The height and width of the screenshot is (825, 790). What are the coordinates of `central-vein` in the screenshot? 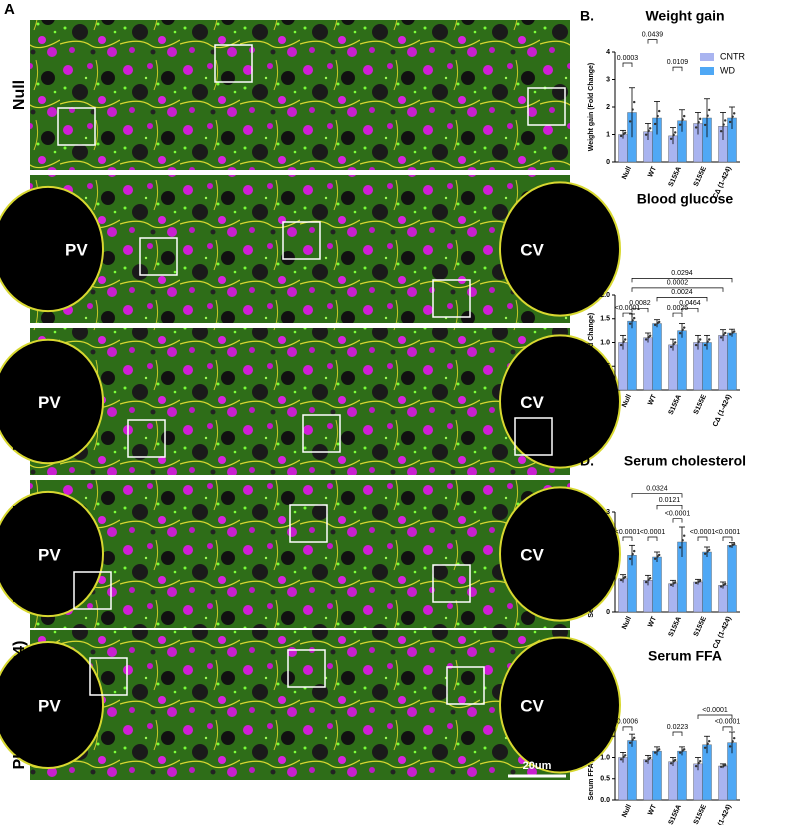 It's located at (560, 249).